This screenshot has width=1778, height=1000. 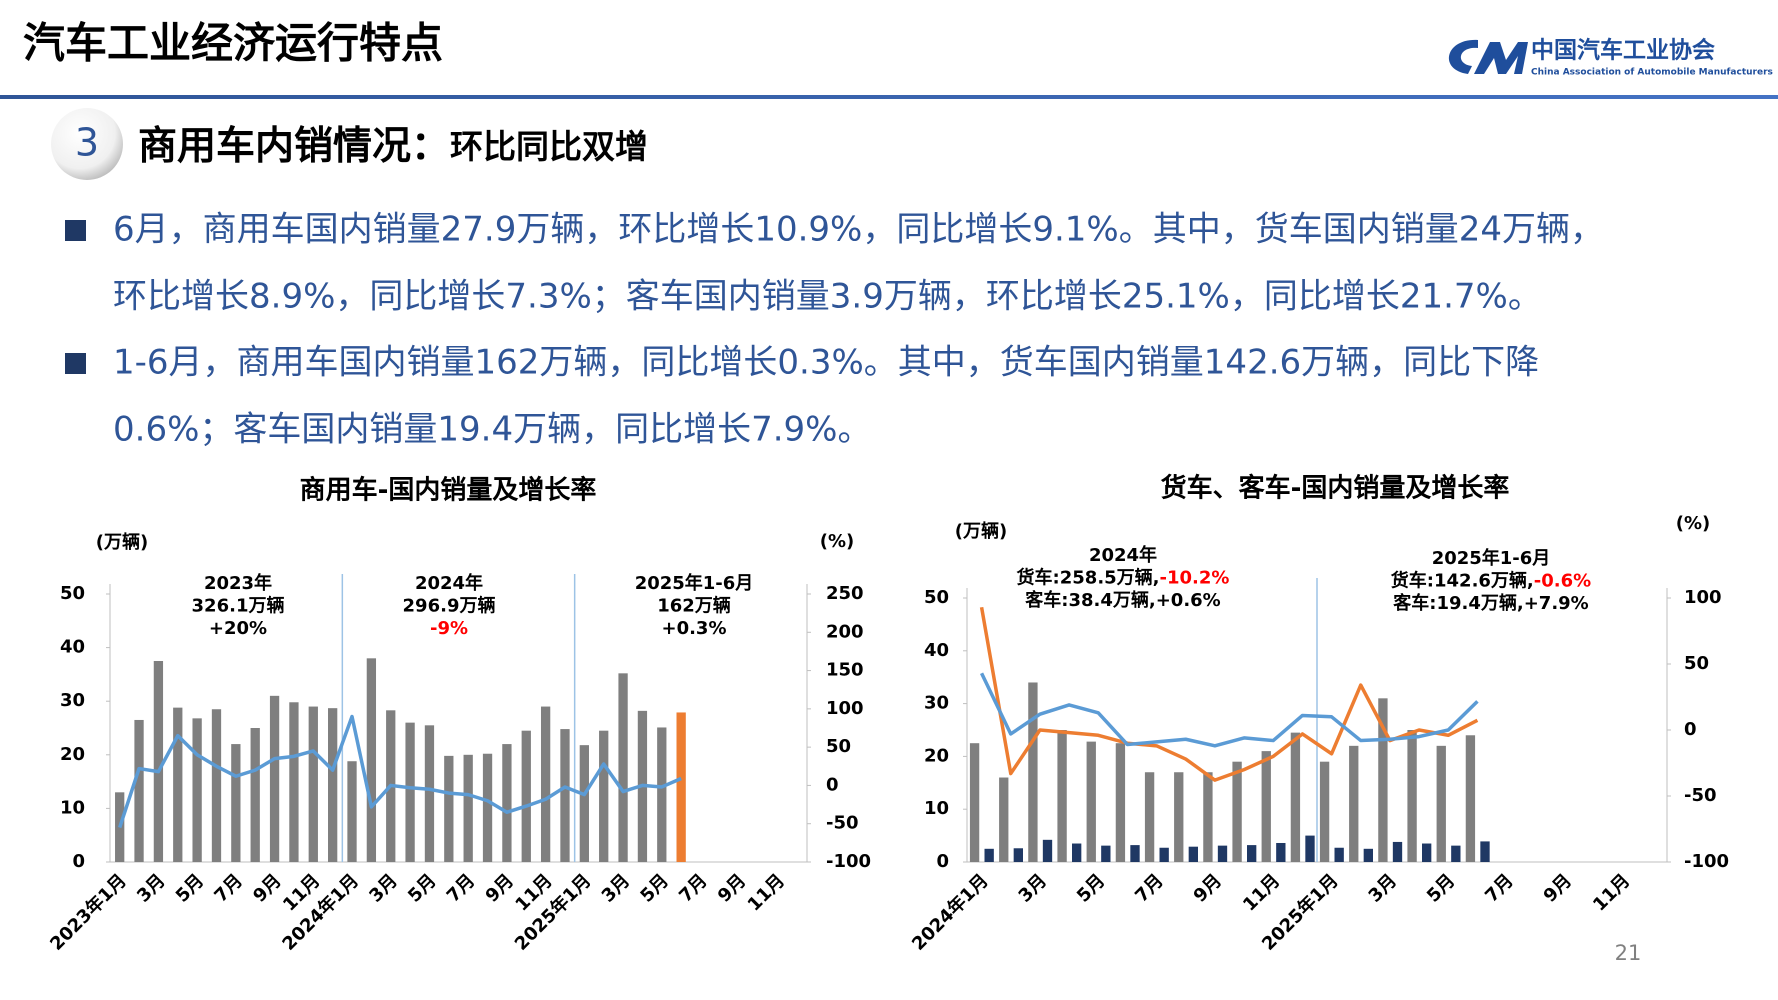 I want to click on annotation-text: 货车:142.6万辆,, so click(x=1462, y=581).